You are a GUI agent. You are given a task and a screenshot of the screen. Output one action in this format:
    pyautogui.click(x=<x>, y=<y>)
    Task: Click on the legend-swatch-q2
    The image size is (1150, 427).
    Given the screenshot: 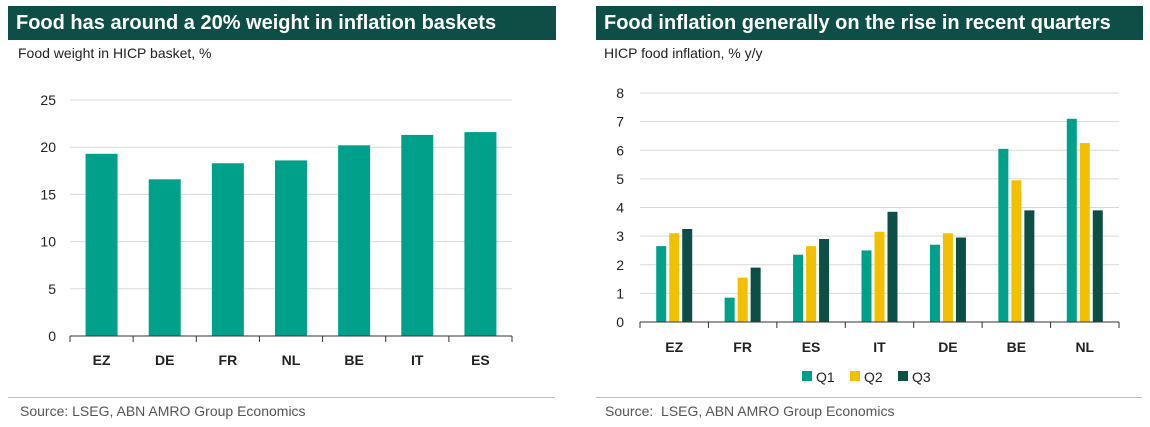 What is the action you would take?
    pyautogui.click(x=855, y=376)
    